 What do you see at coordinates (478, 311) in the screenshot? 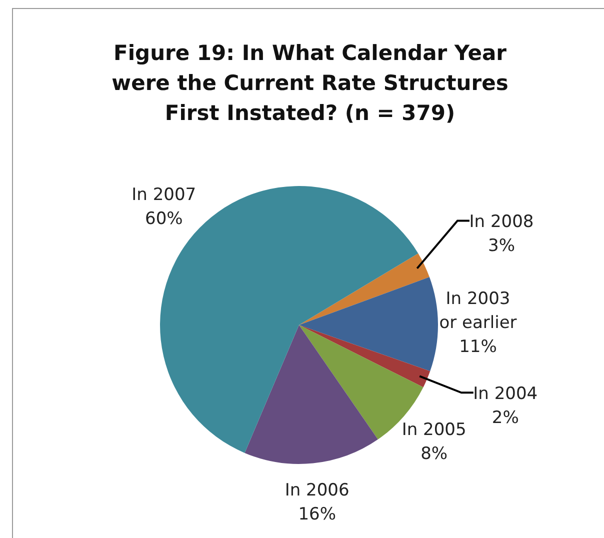
I see `slice-label: In 2003 or earlier` at bounding box center [478, 311].